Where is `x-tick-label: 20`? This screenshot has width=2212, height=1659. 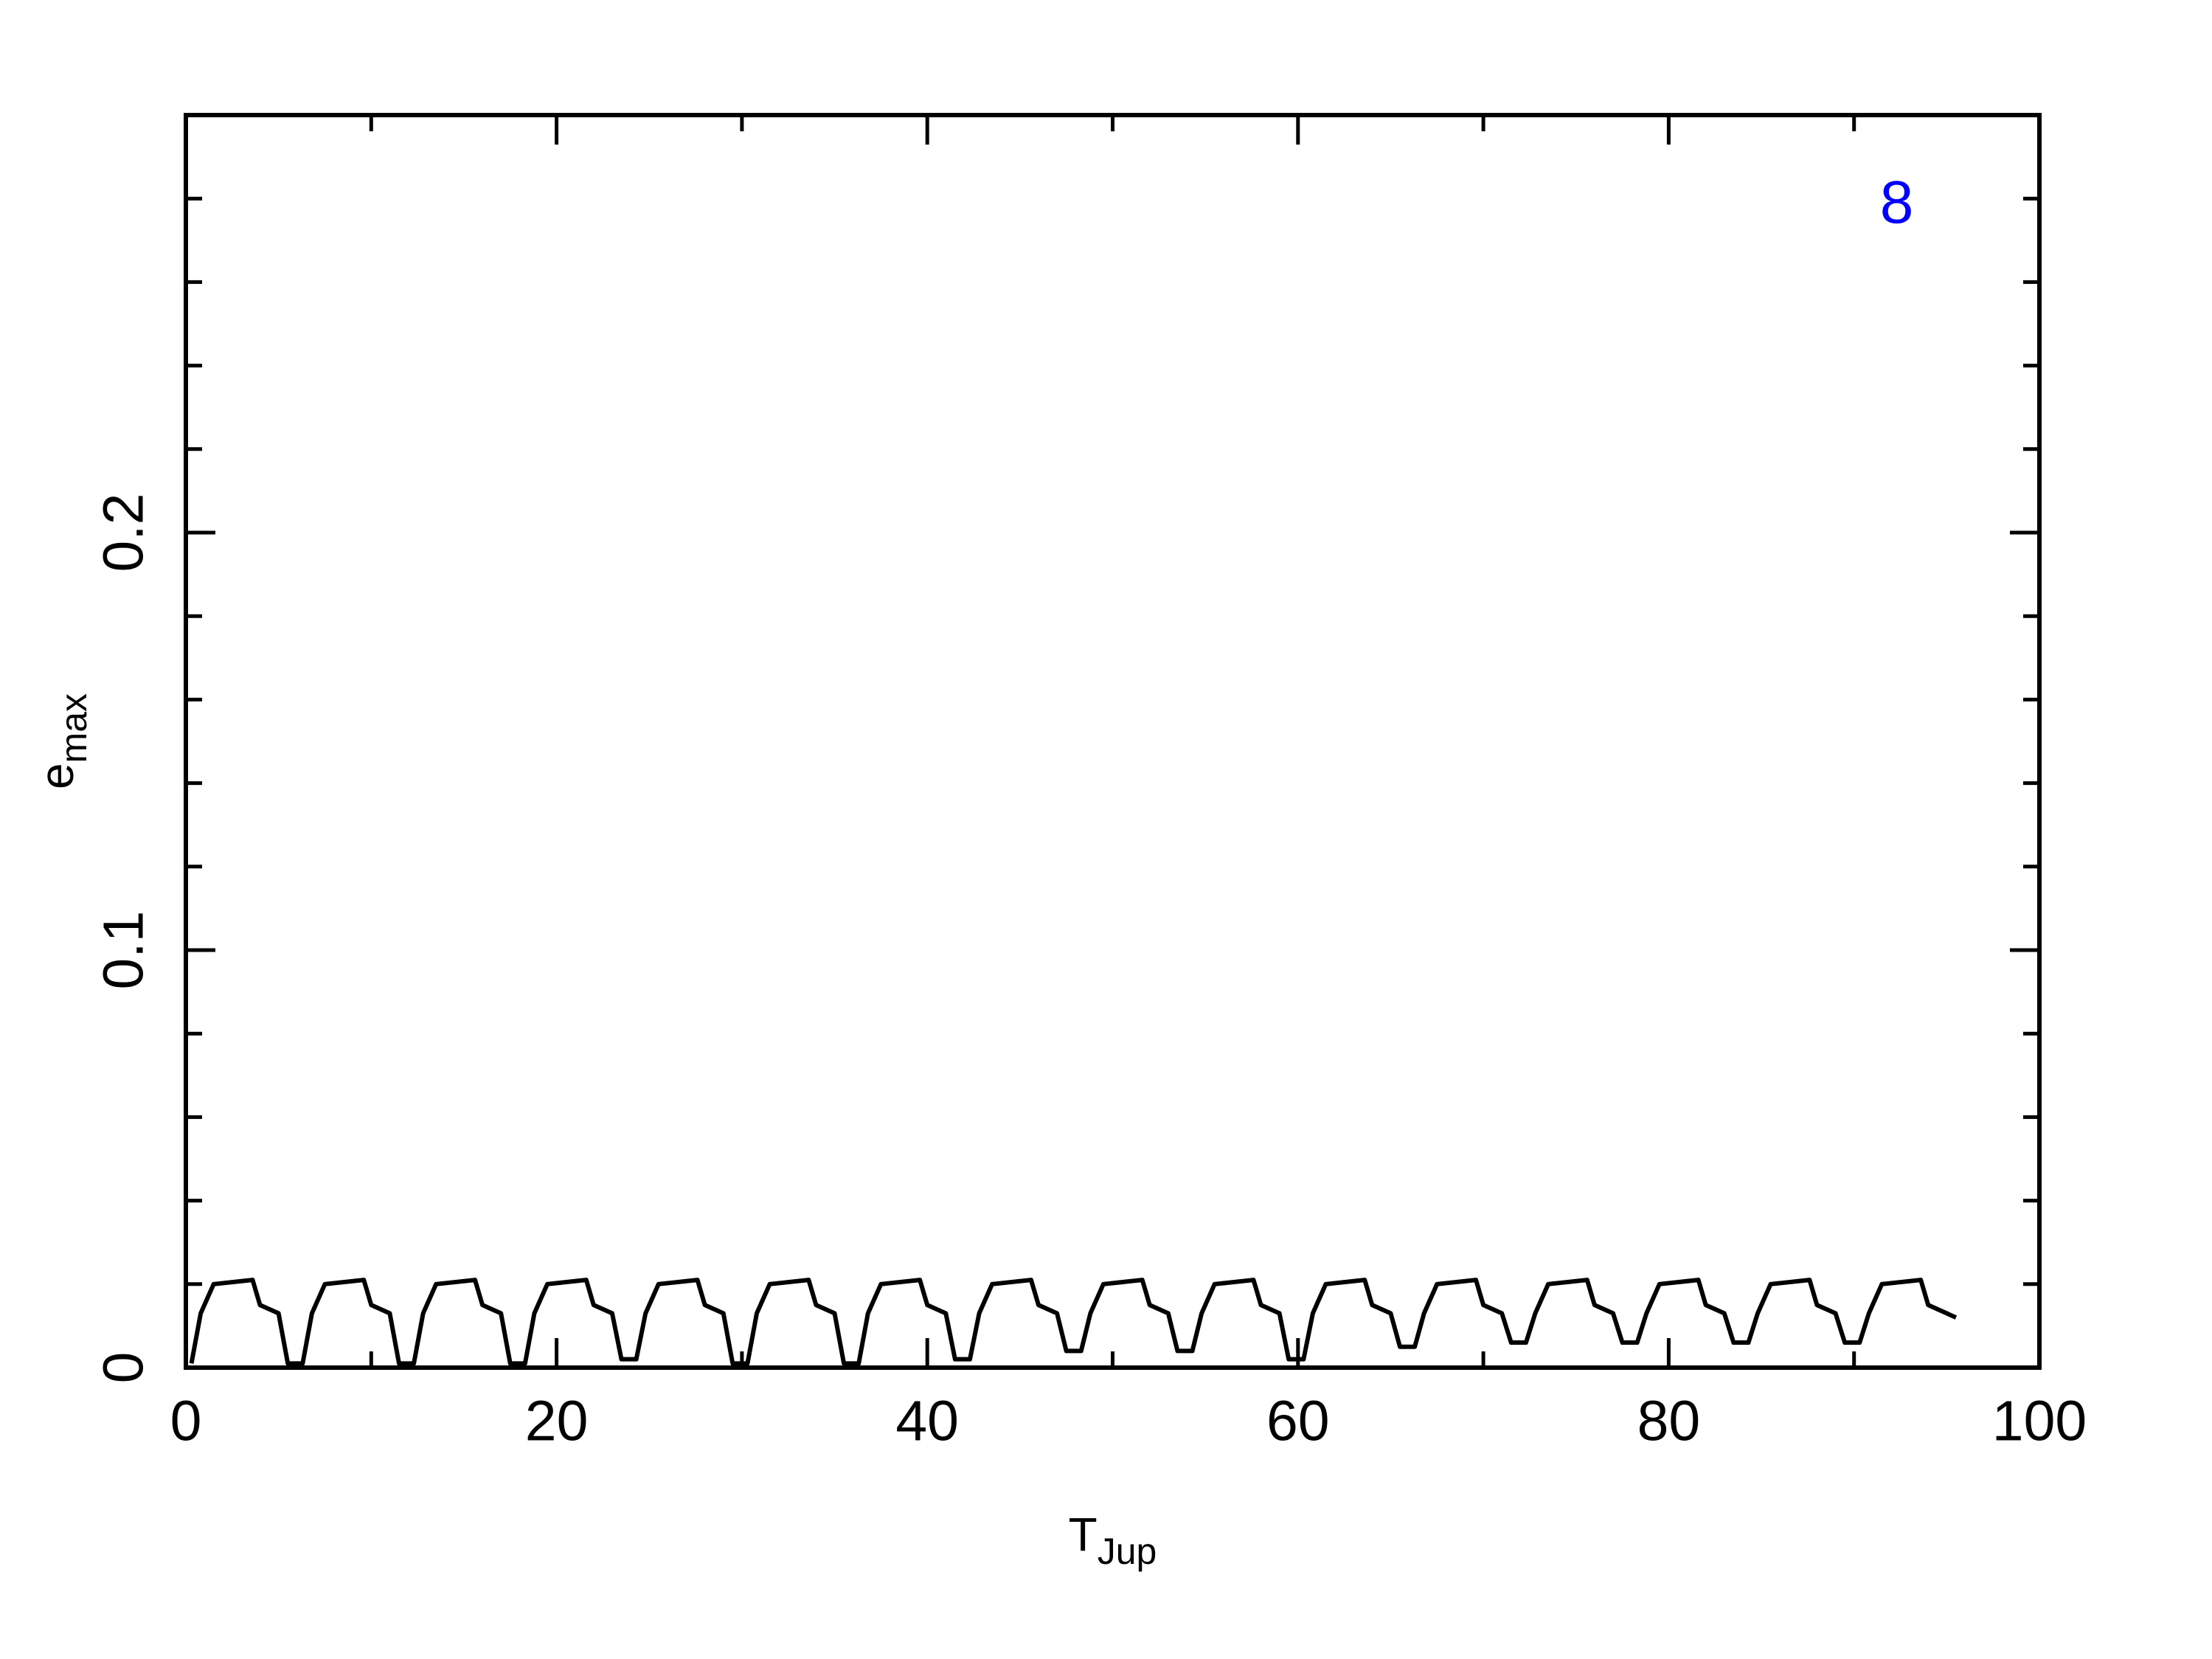 x-tick-label: 20 is located at coordinates (557, 1420).